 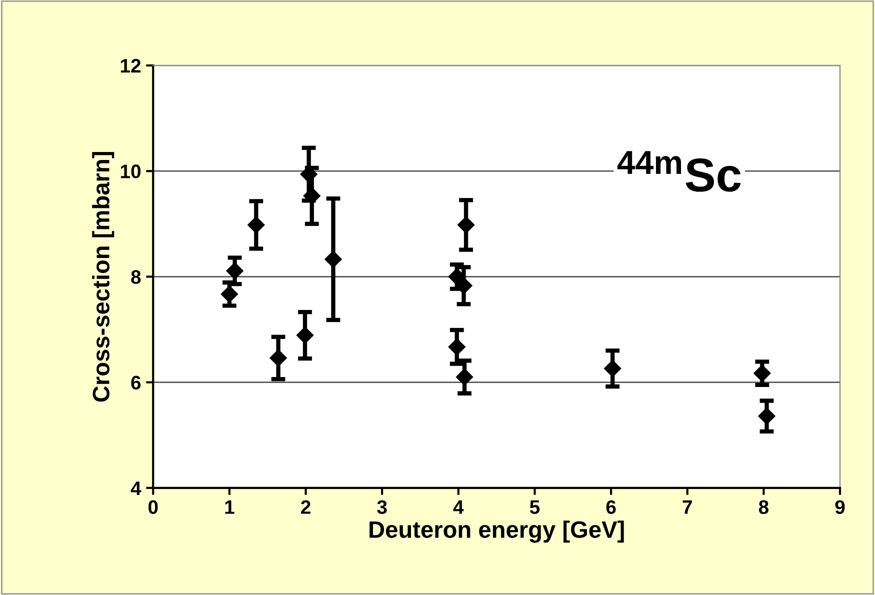 I want to click on y-axis-title: Cross-section [mbarn], so click(x=103, y=277).